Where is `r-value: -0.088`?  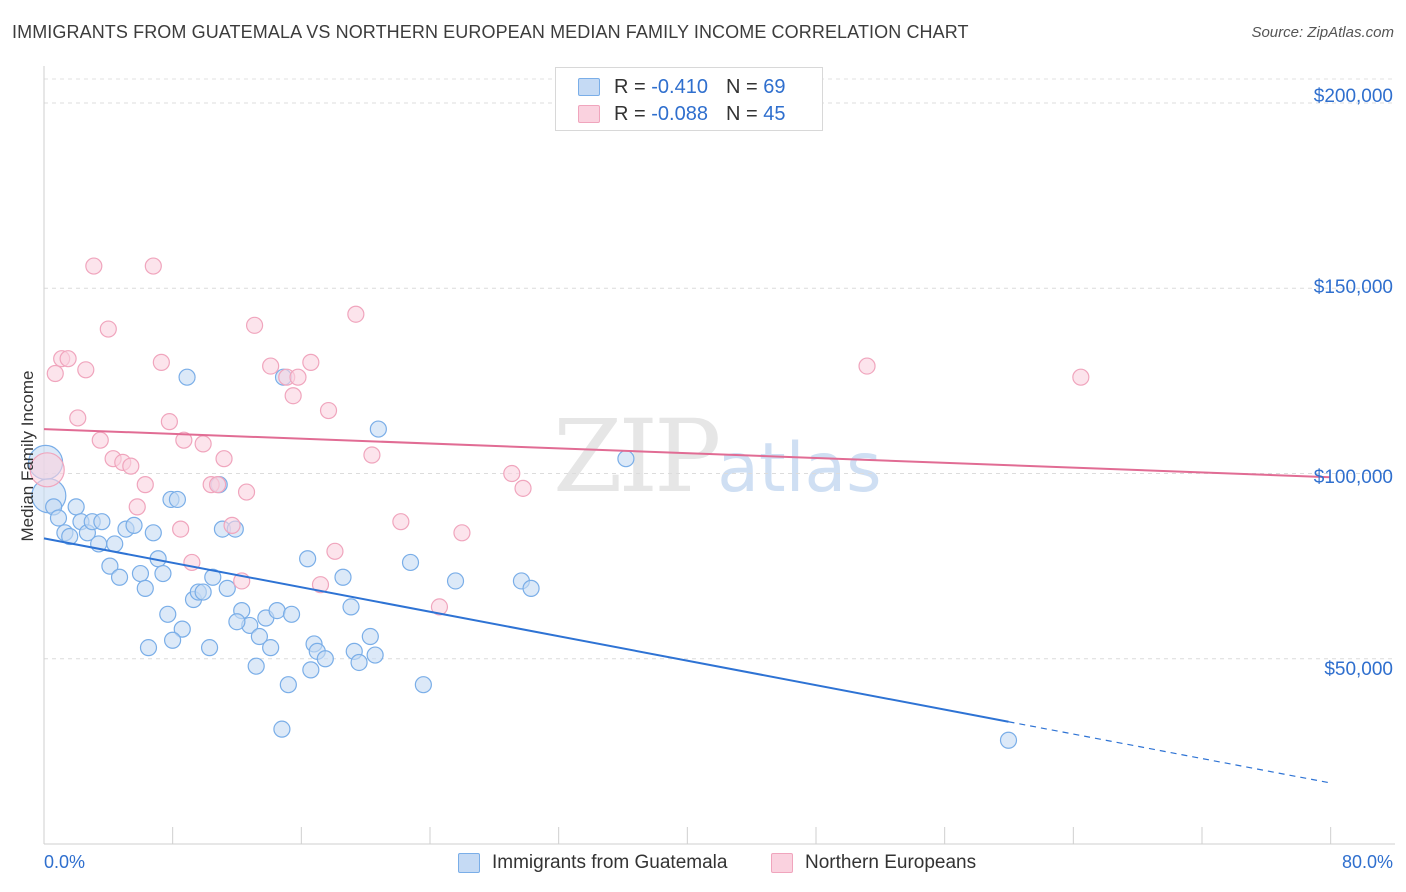
r-value: -0.088 is located at coordinates (679, 113).